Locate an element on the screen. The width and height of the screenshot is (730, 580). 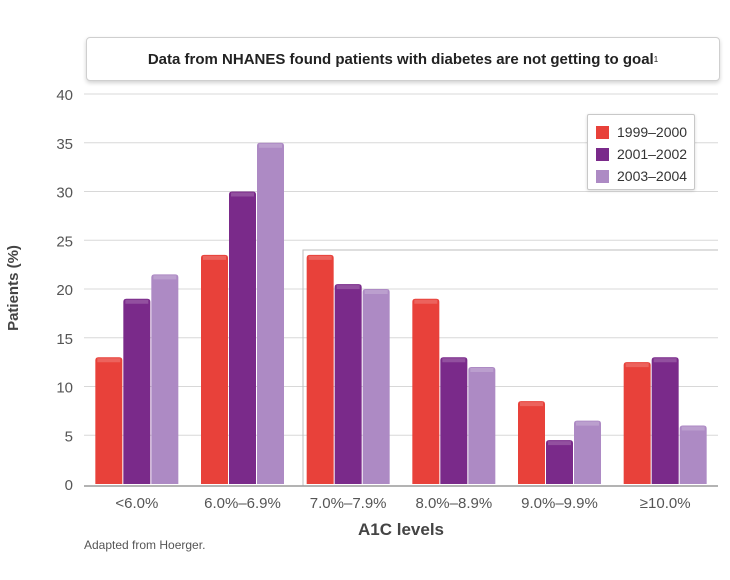
y-tick-labels: 0 5 10 15 20 25 30 35 40 is located at coordinates (64, 290).